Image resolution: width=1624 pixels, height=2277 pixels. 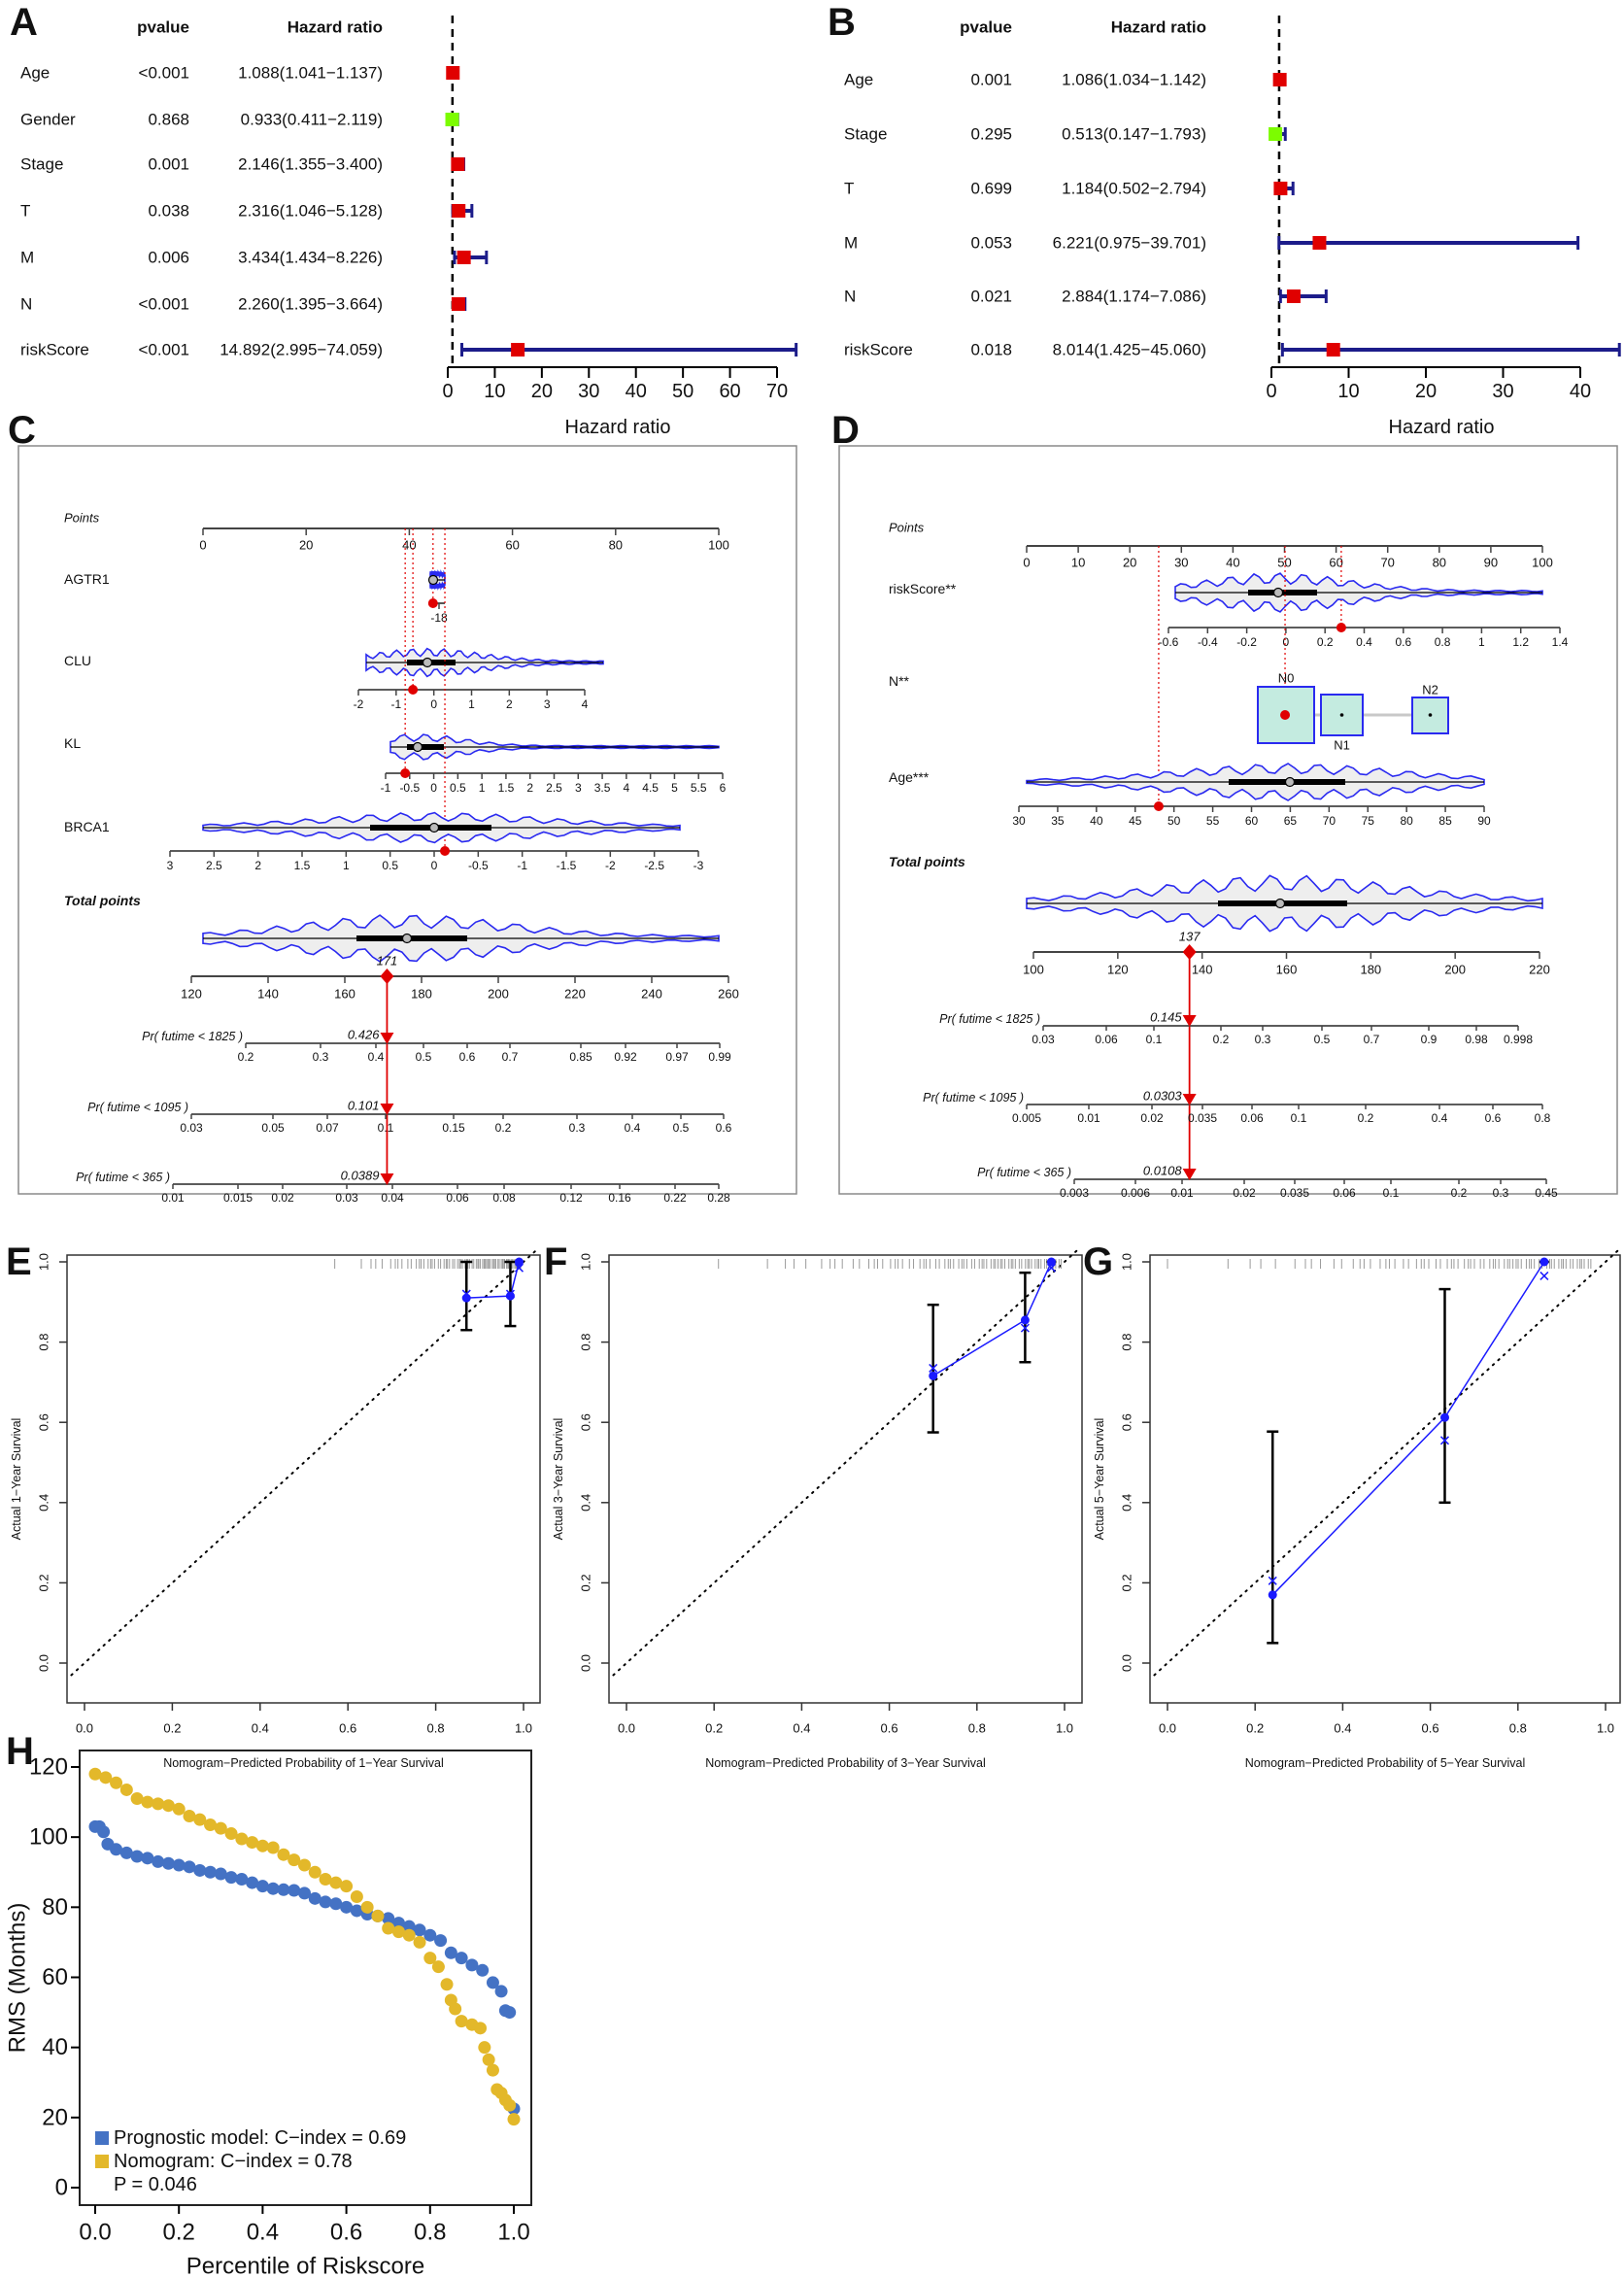 I want to click on total-points-tick-label: 200, so click(x=498, y=994).